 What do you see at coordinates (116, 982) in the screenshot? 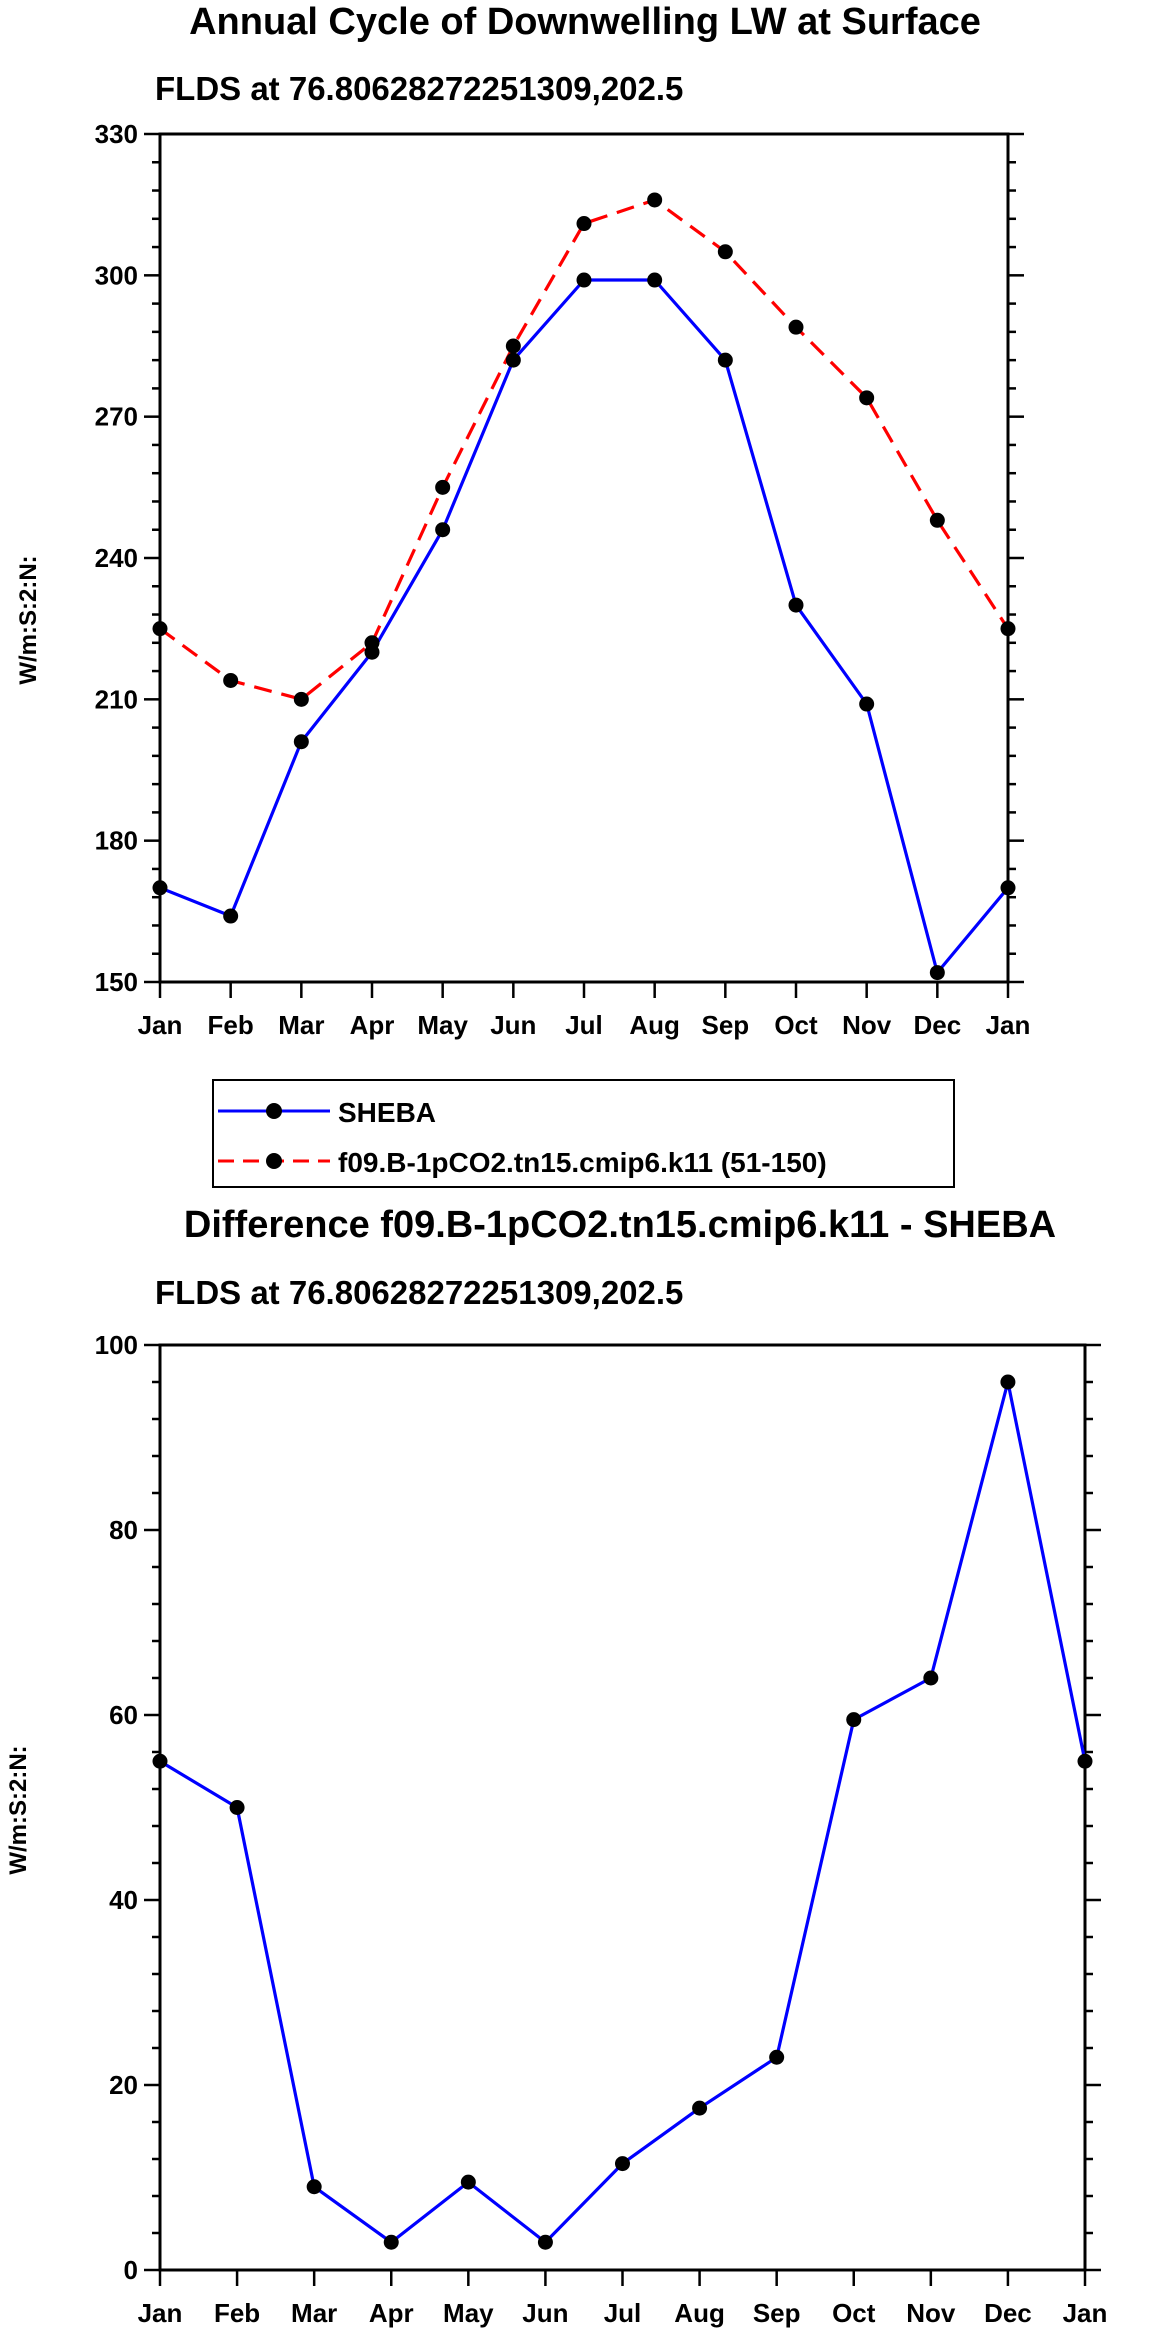
I see `y-tick-label: 150` at bounding box center [116, 982].